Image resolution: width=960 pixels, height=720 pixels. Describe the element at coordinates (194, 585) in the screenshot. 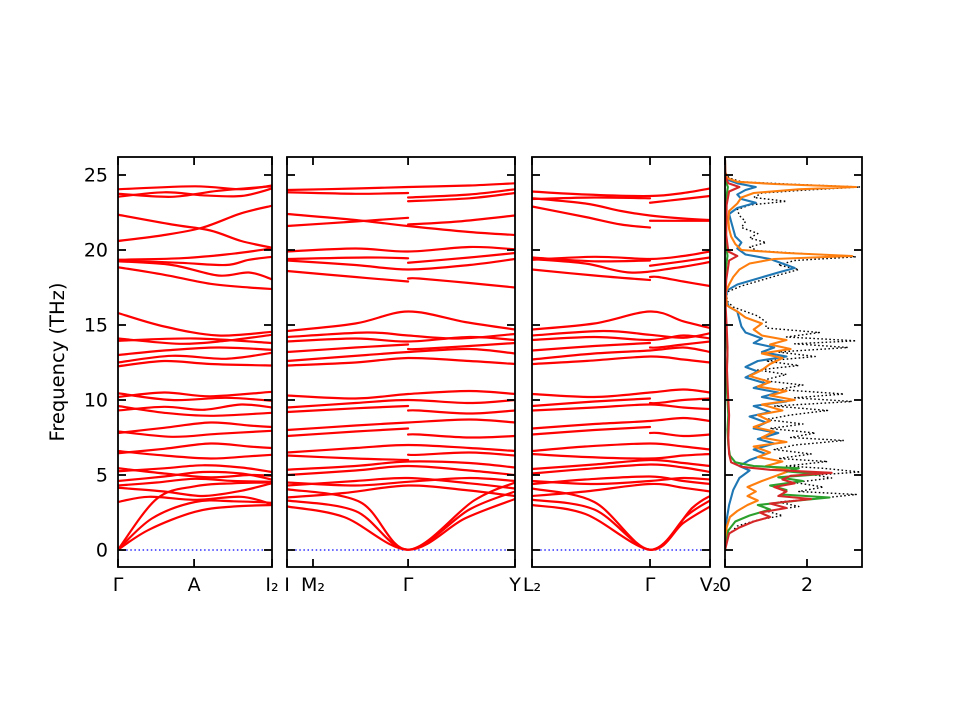

I see `x-tick-label: A` at that location.